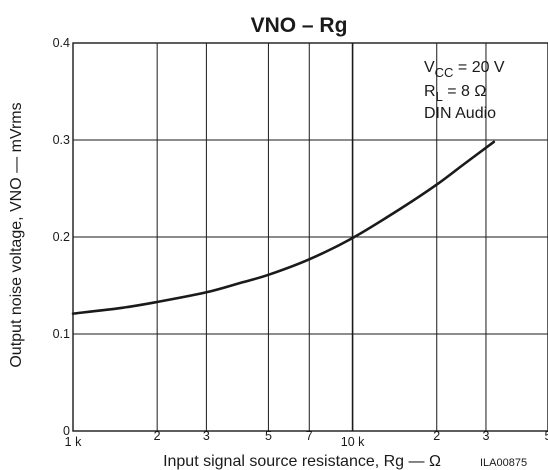 The width and height of the screenshot is (548, 470). What do you see at coordinates (309, 436) in the screenshot?
I see `x-tick-label: 7` at bounding box center [309, 436].